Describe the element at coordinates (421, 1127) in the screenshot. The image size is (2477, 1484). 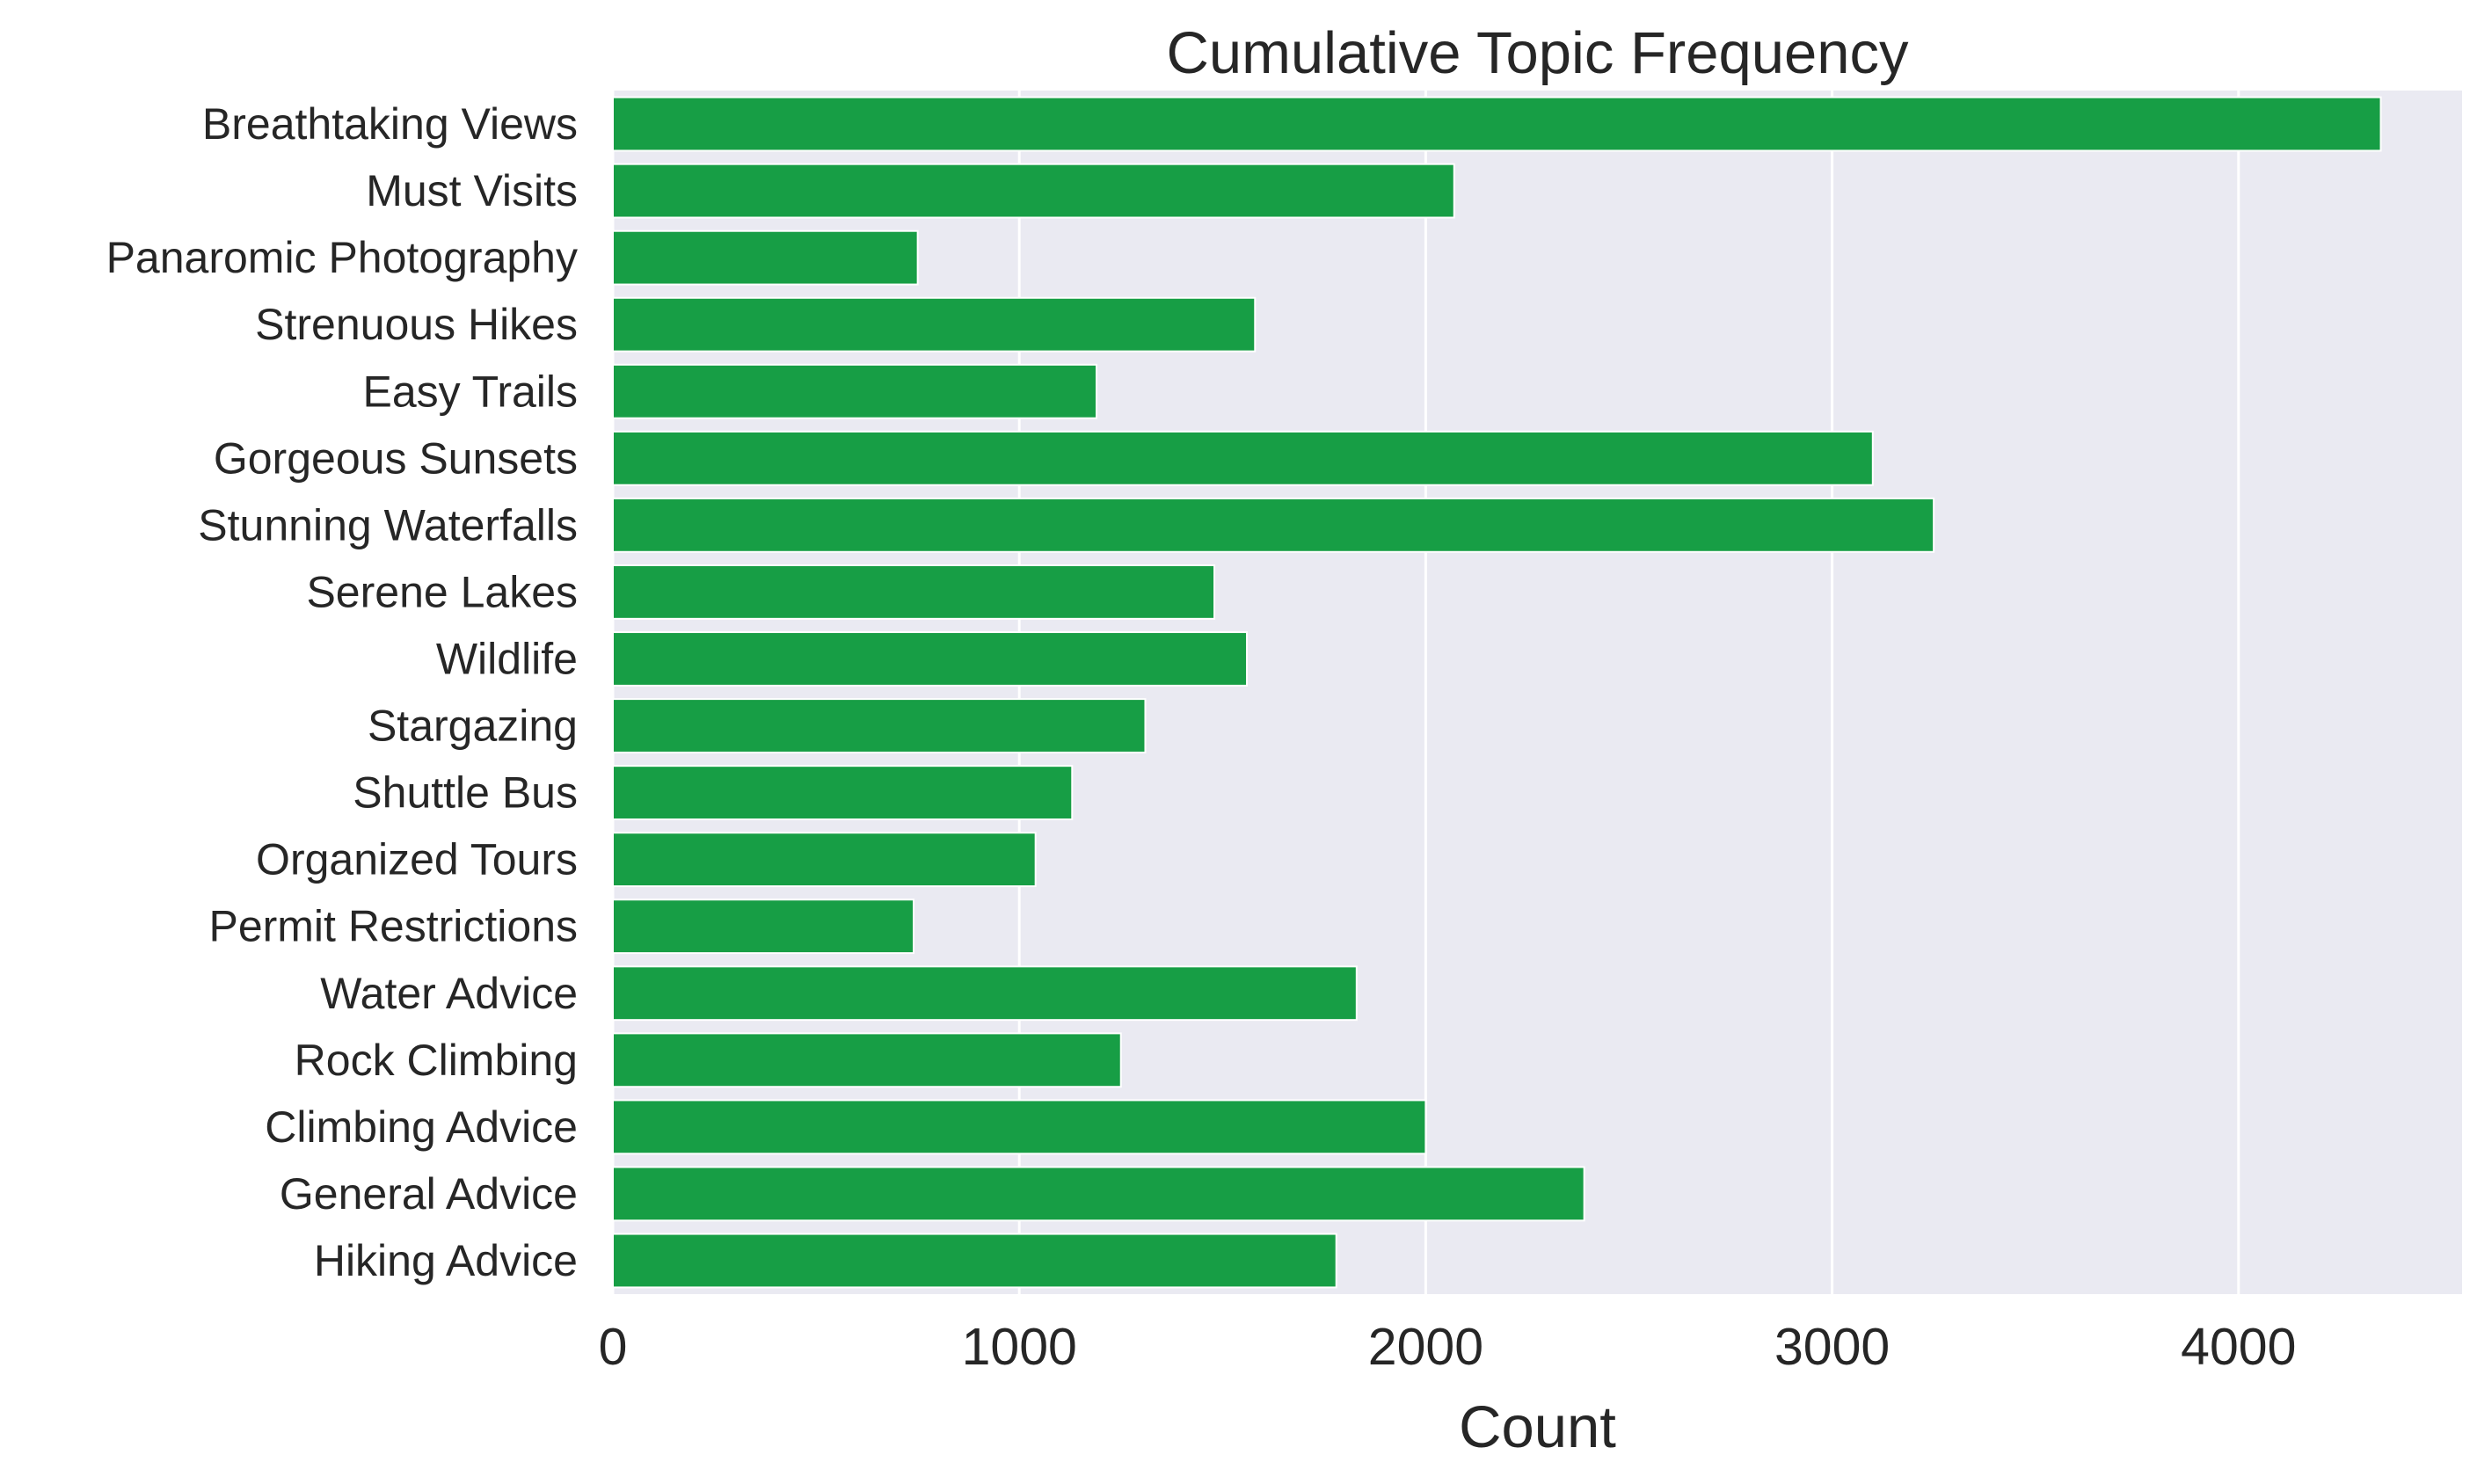
I see `category-label-15: Climbing Advice` at that location.